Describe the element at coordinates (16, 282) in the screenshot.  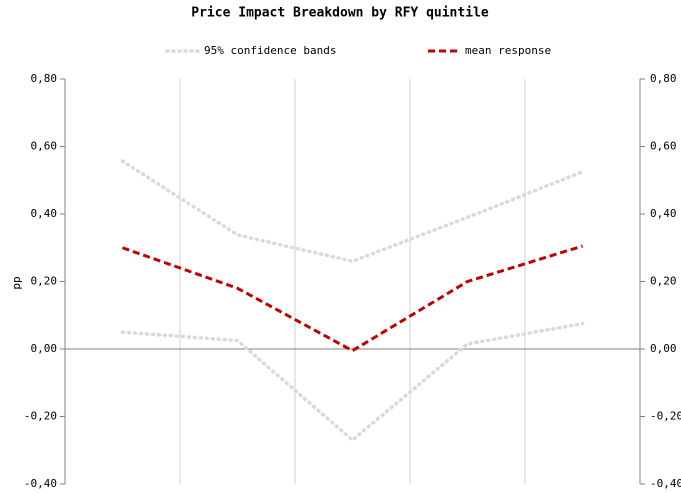
I see `y-axis-label: pp` at that location.